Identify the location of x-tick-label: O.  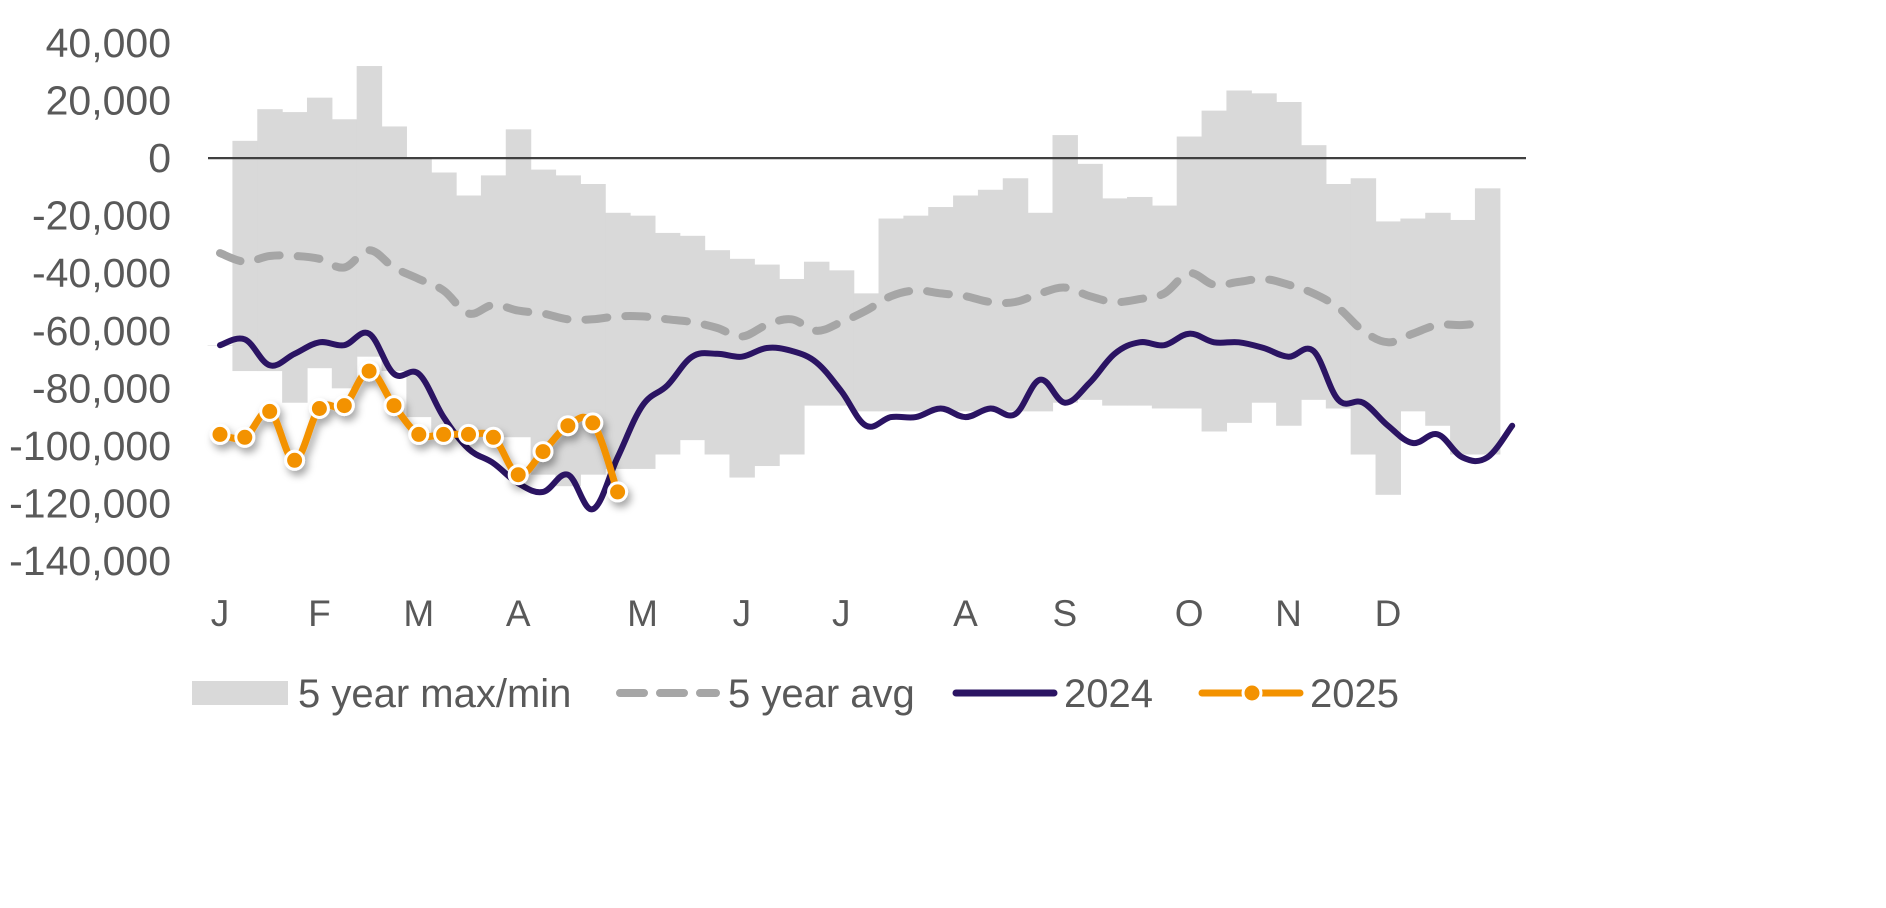
(1189, 613).